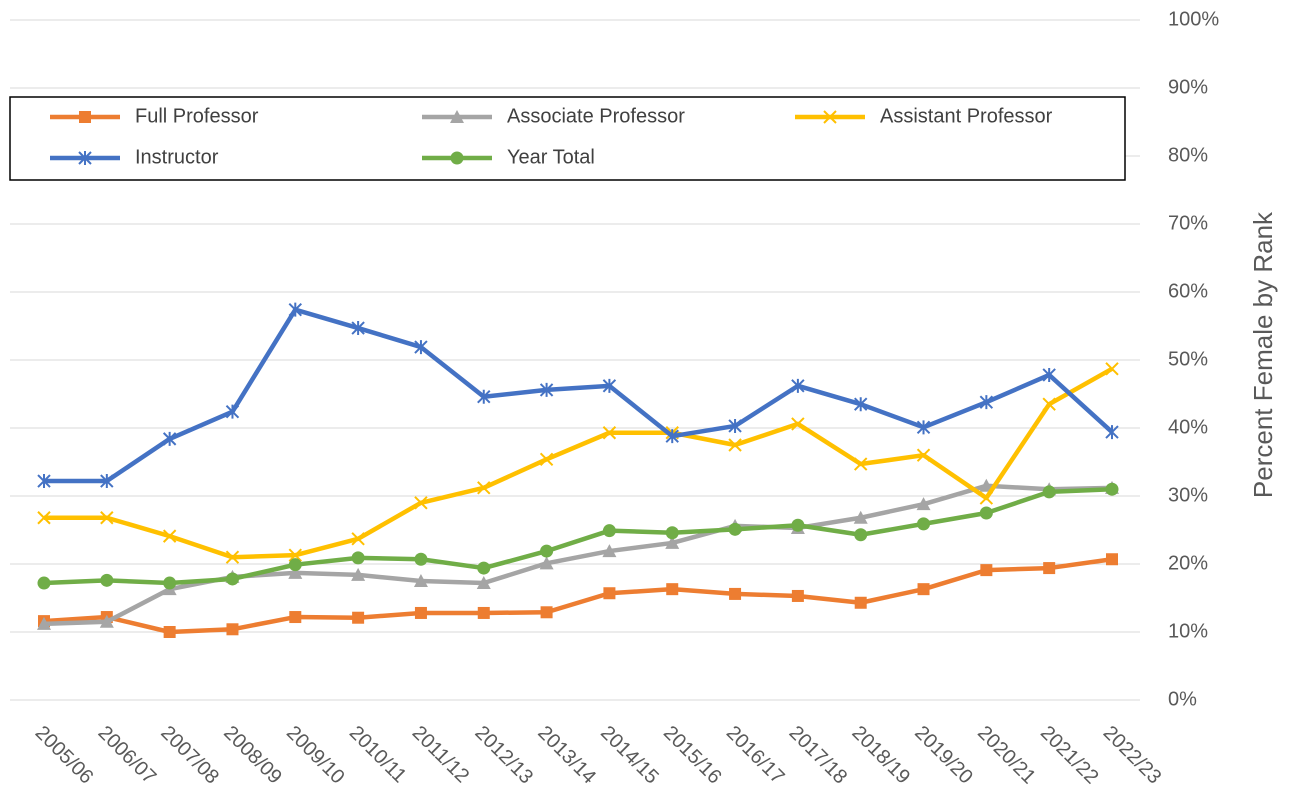  I want to click on x-tick-label: 2015/16, so click(692, 755).